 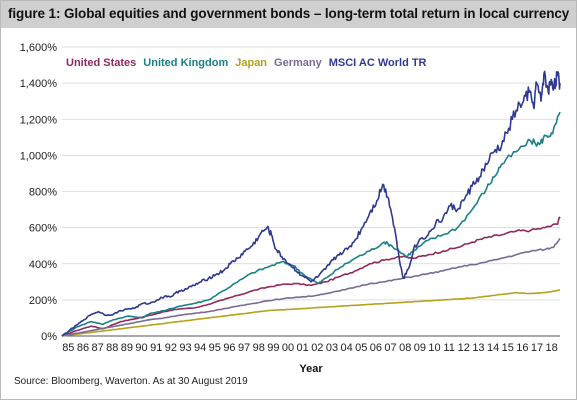 I want to click on x-tick-label: 89, so click(x=127, y=348).